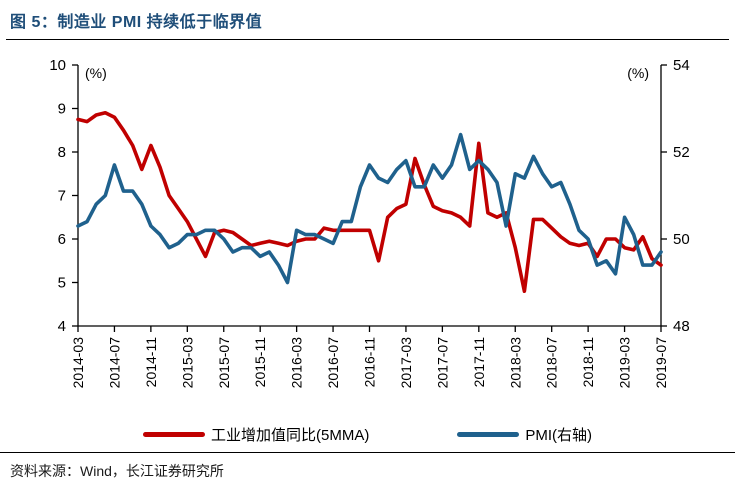 This screenshot has height=490, width=735. I want to click on left-axis-tick-label: 5, so click(62, 283).